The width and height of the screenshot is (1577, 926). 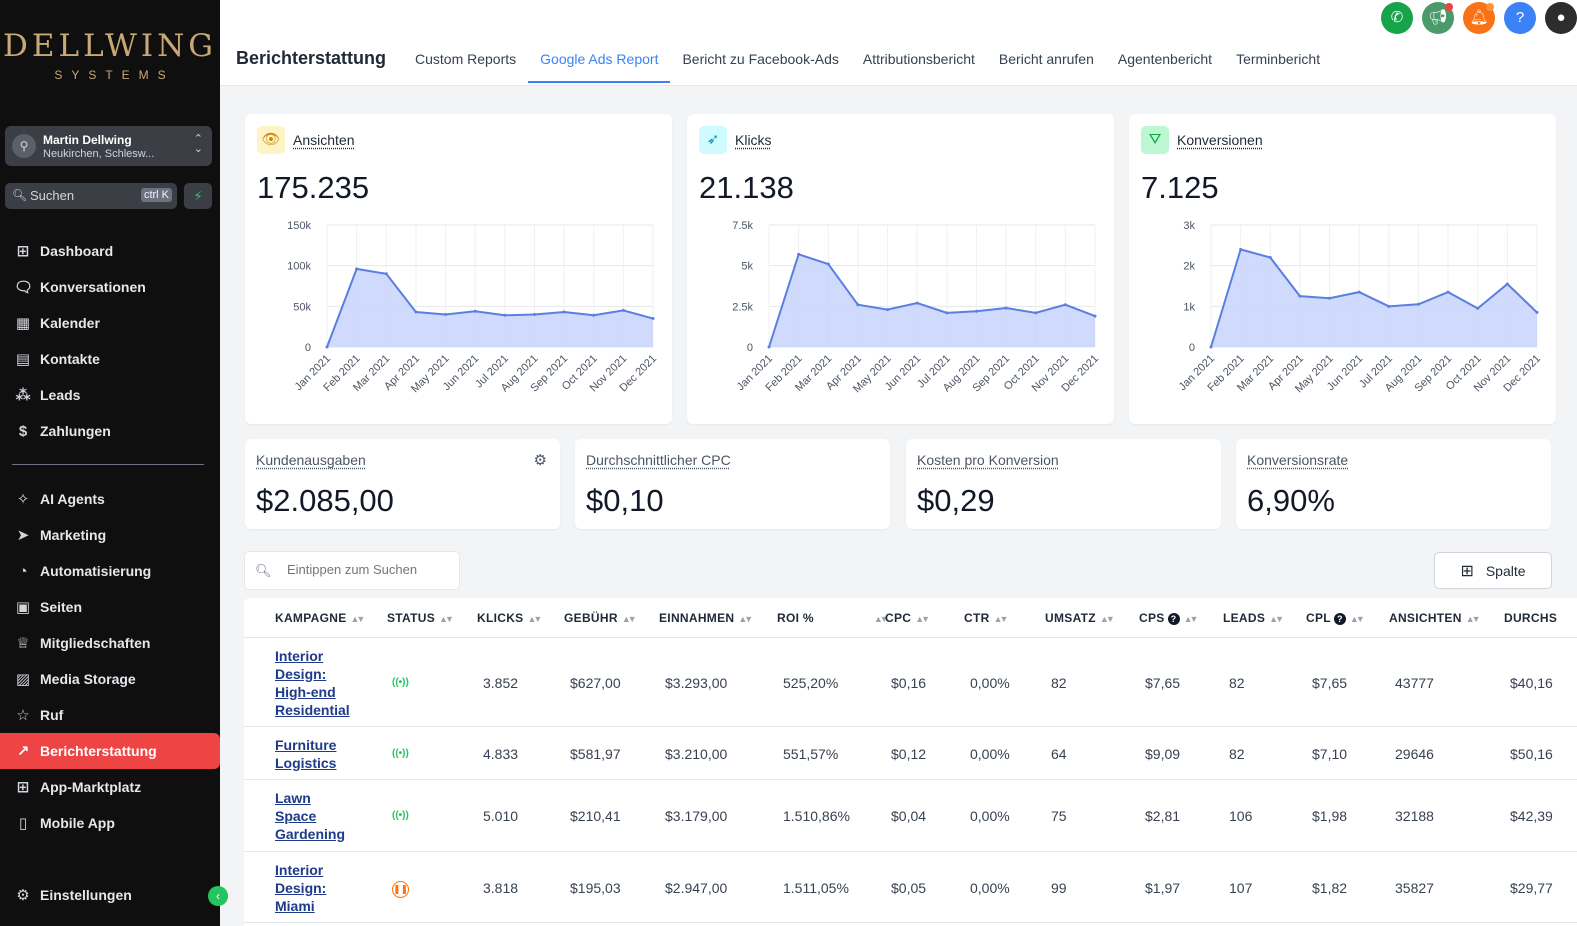 I want to click on column-header: UMSATZ ▲▼, so click(x=1080, y=618).